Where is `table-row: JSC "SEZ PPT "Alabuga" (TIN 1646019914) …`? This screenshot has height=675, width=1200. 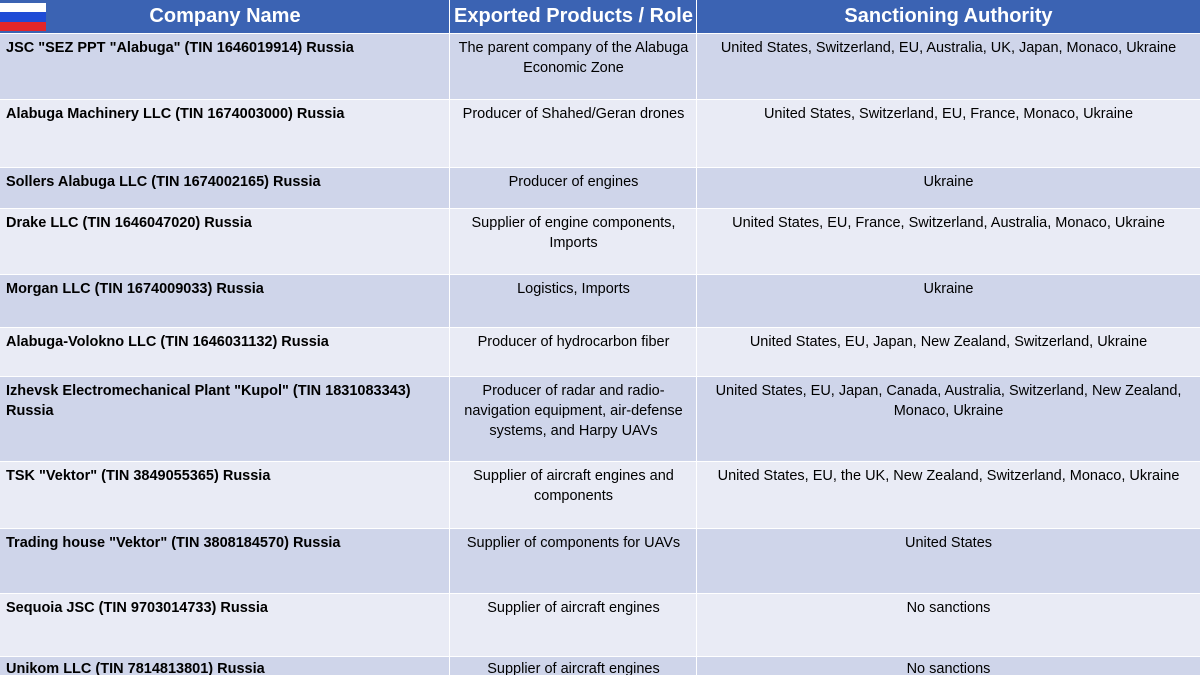 table-row: JSC "SEZ PPT "Alabuga" (TIN 1646019914) … is located at coordinates (600, 66).